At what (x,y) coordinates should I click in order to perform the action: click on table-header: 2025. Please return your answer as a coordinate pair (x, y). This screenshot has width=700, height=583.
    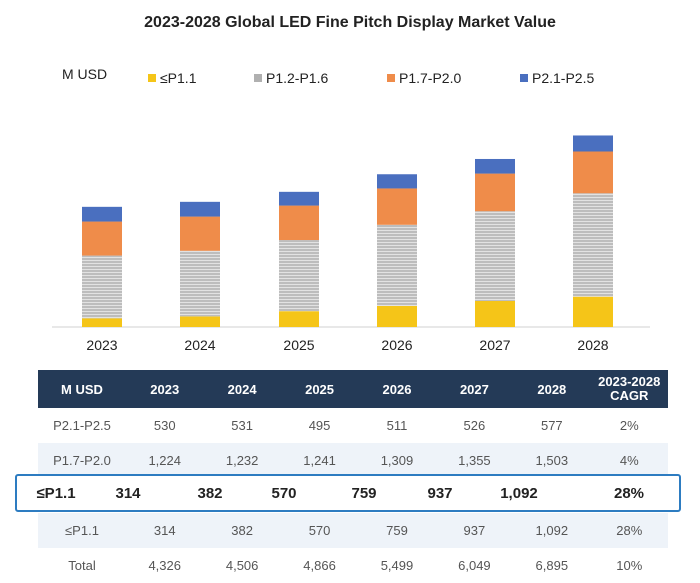
    Looking at the image, I should click on (319, 389).